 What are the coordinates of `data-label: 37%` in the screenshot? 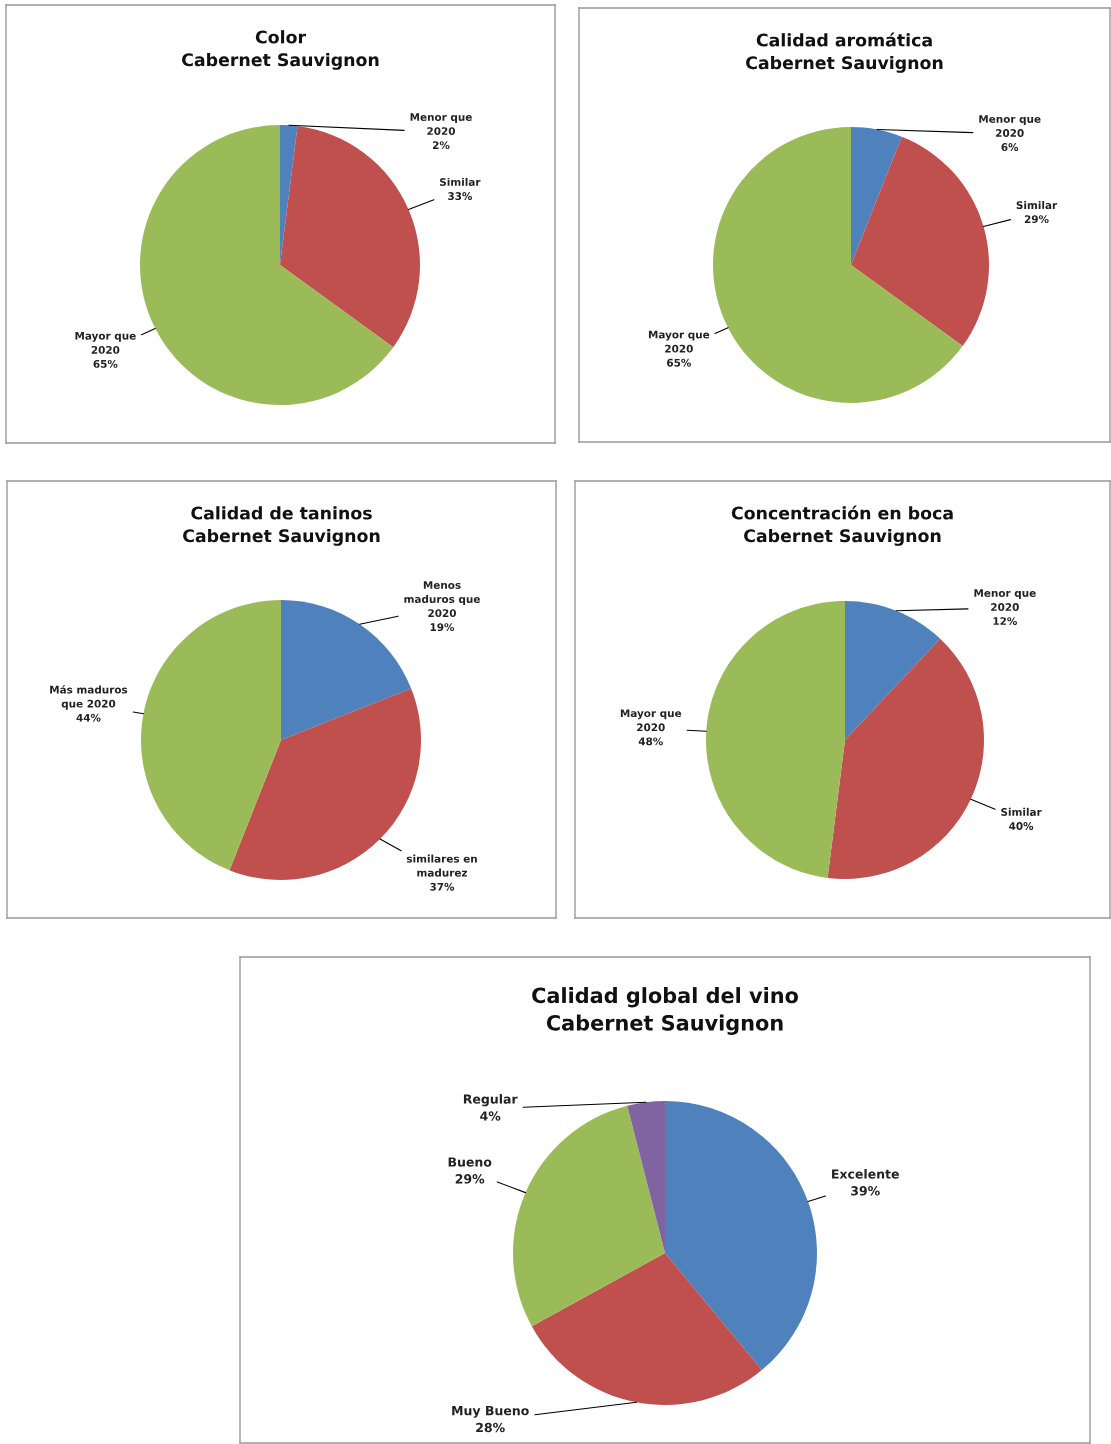 It's located at (442, 886).